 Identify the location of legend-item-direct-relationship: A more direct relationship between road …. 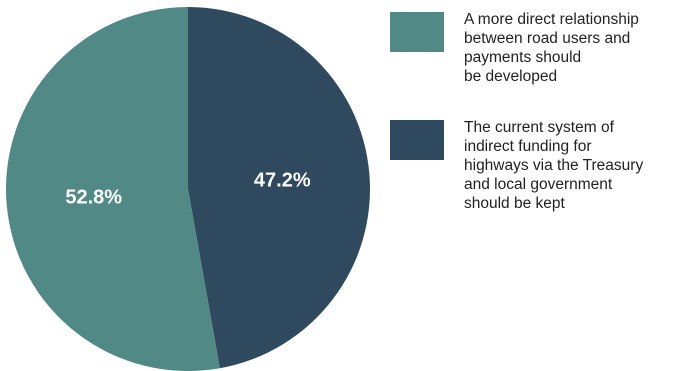
(540, 64).